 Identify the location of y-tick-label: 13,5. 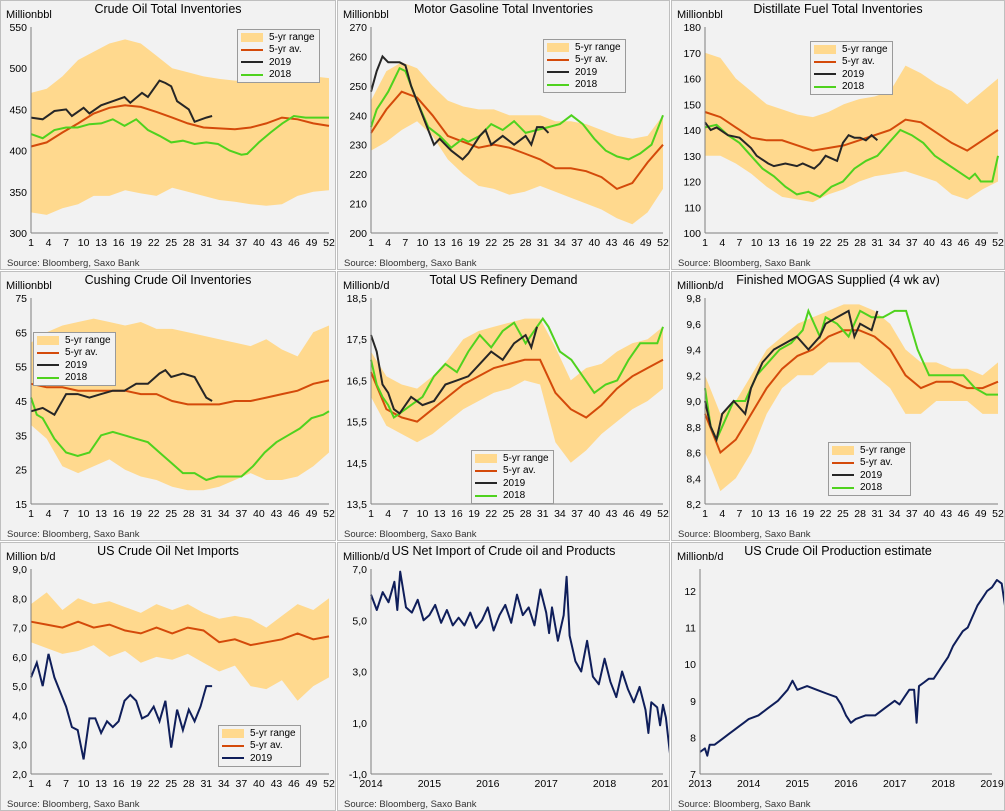
(357, 505).